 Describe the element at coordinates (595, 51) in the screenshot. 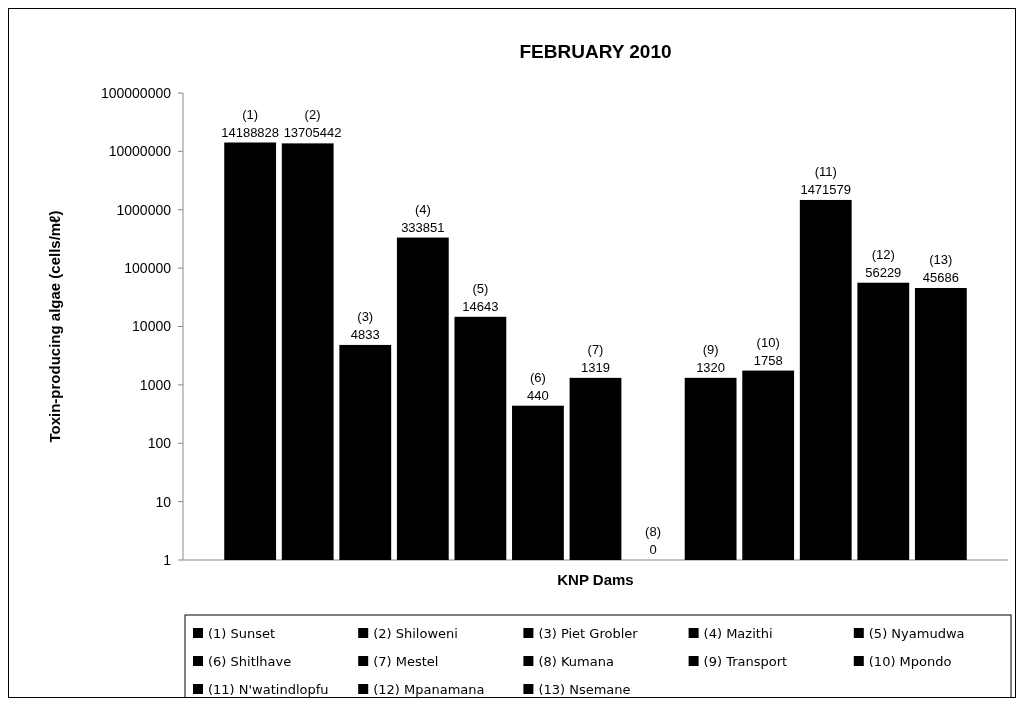

I see `chart-title: FEBRUARY 2010` at that location.